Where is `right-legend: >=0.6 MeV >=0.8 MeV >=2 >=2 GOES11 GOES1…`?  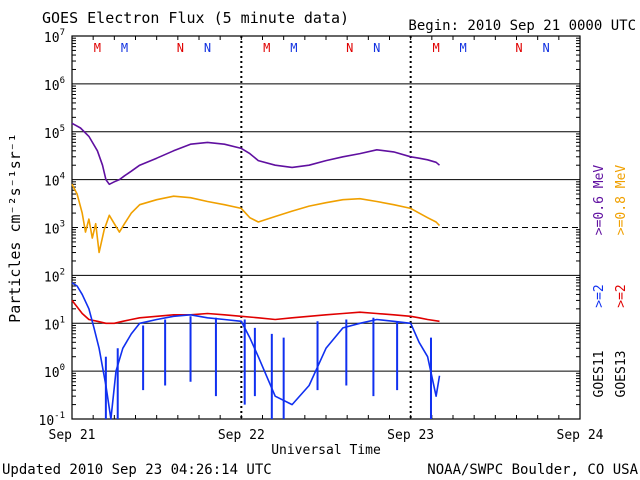
right-legend: >=0.6 MeV >=0.8 MeV >=2 >=2 GOES11 GOES1… is located at coordinates (610, 281).